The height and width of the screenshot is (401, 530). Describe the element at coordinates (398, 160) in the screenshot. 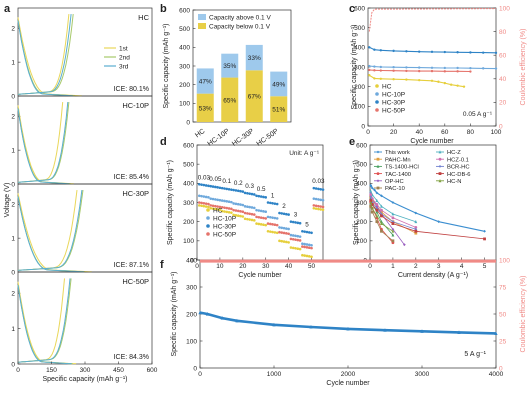

I see `legend-label: PAHC-Mn` at that location.